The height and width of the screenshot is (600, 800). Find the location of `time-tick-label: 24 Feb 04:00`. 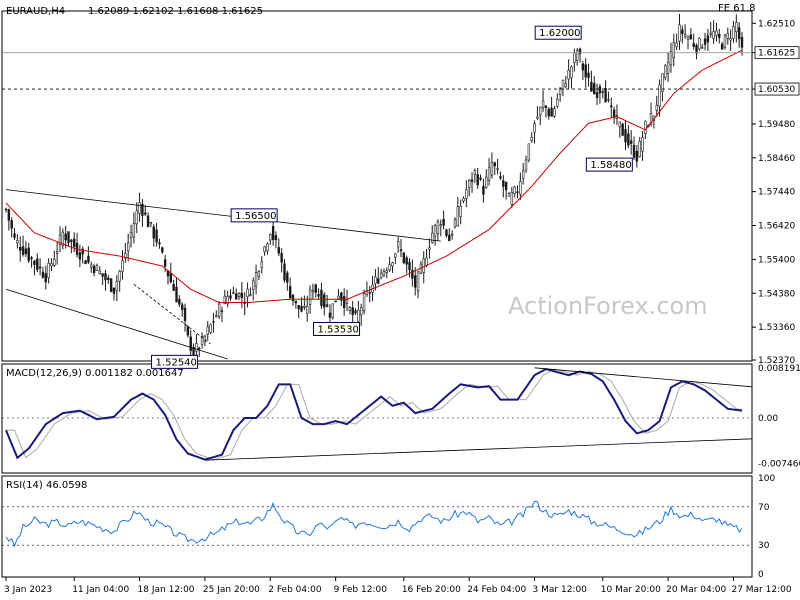

time-tick-label: 24 Feb 04:00 is located at coordinates (496, 590).